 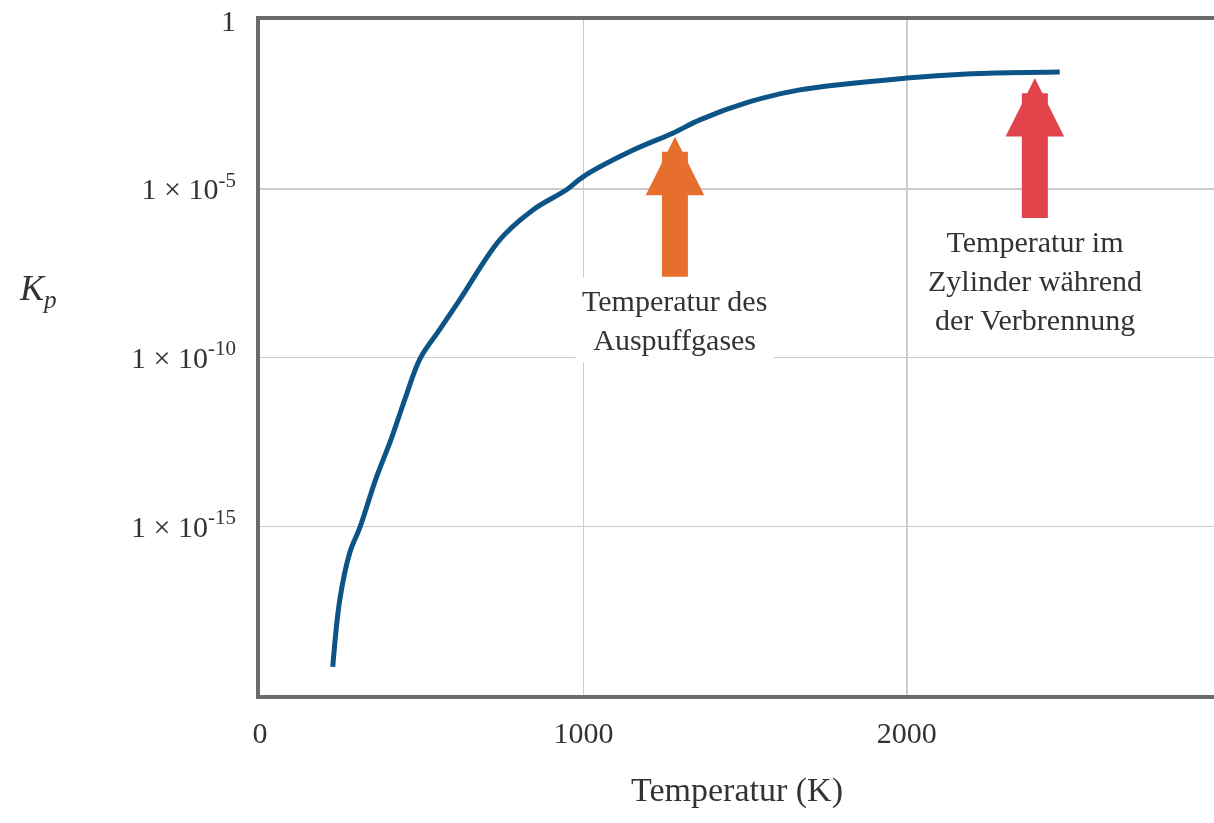 What do you see at coordinates (38, 290) in the screenshot?
I see `y-axis-title: K$_{p}$` at bounding box center [38, 290].